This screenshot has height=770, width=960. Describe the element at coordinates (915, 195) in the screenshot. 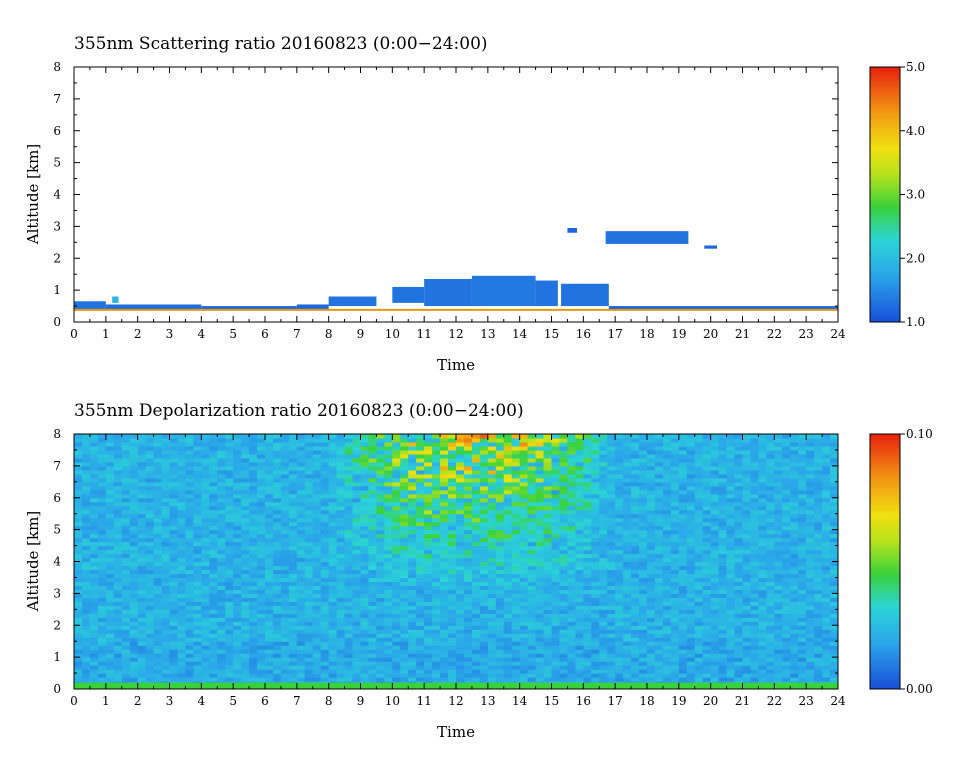

I see `colorbar-tick-label: 3.0` at that location.